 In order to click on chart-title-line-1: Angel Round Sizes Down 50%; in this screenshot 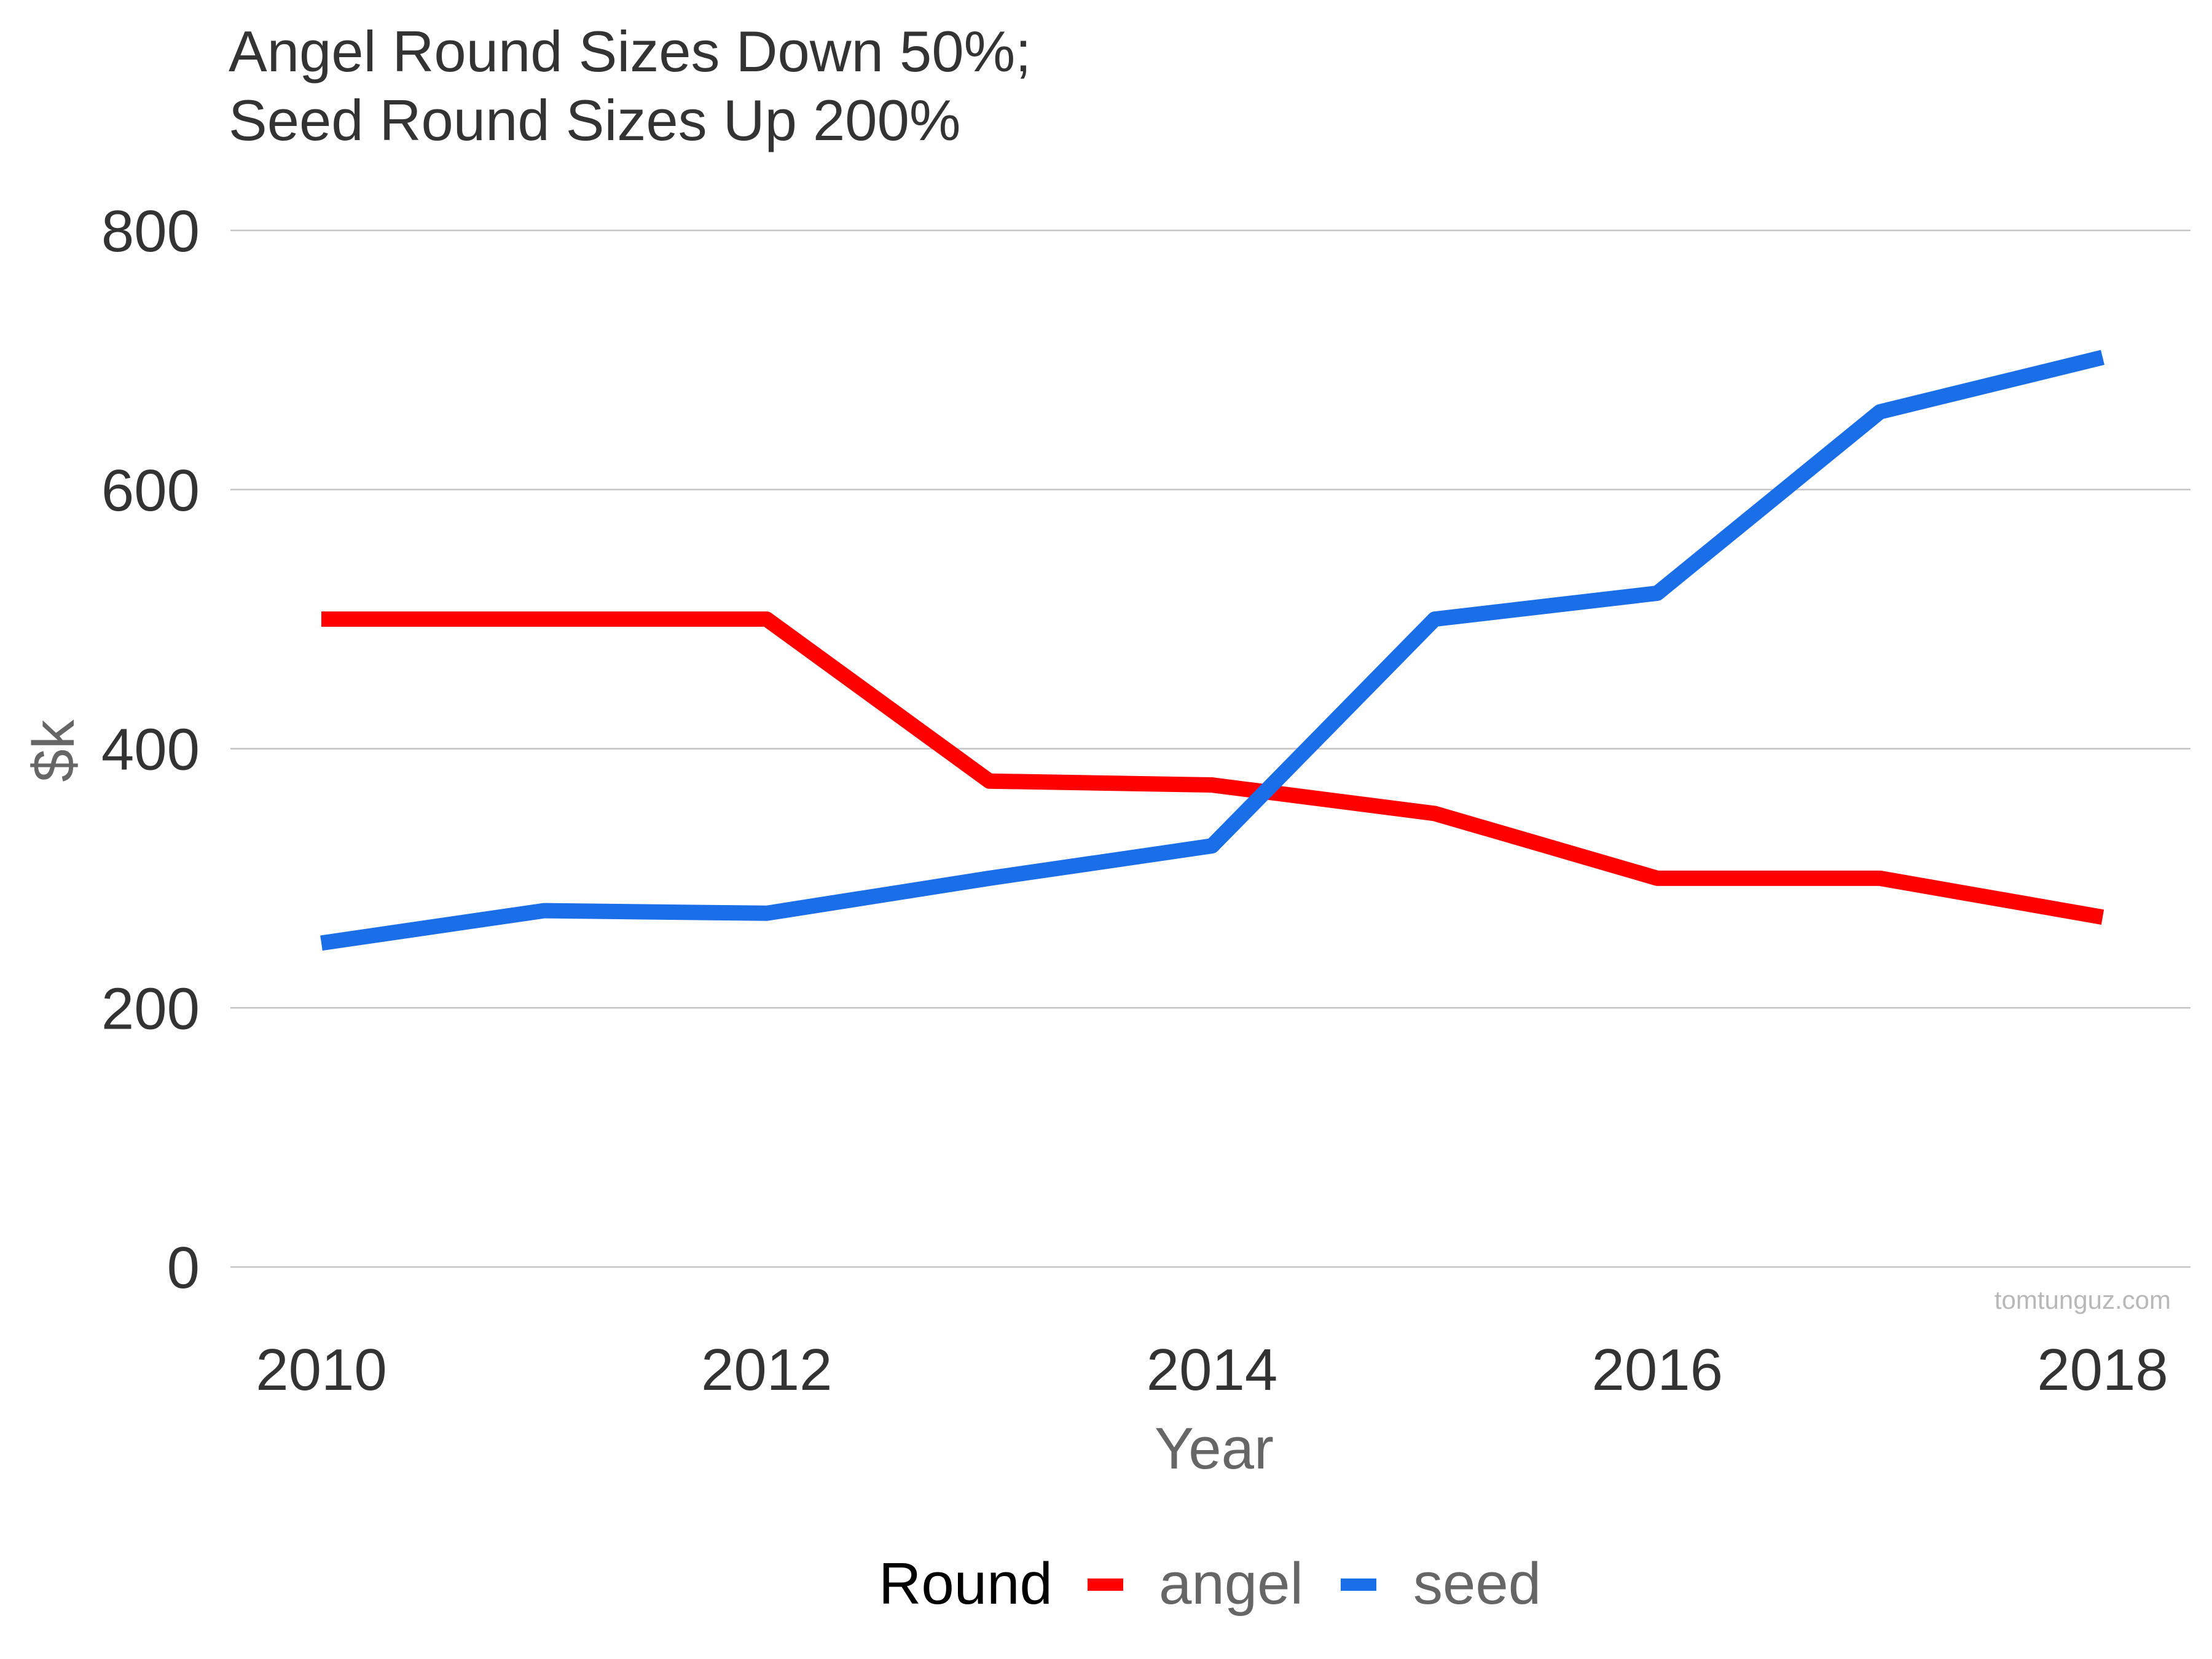, I will do `click(630, 51)`.